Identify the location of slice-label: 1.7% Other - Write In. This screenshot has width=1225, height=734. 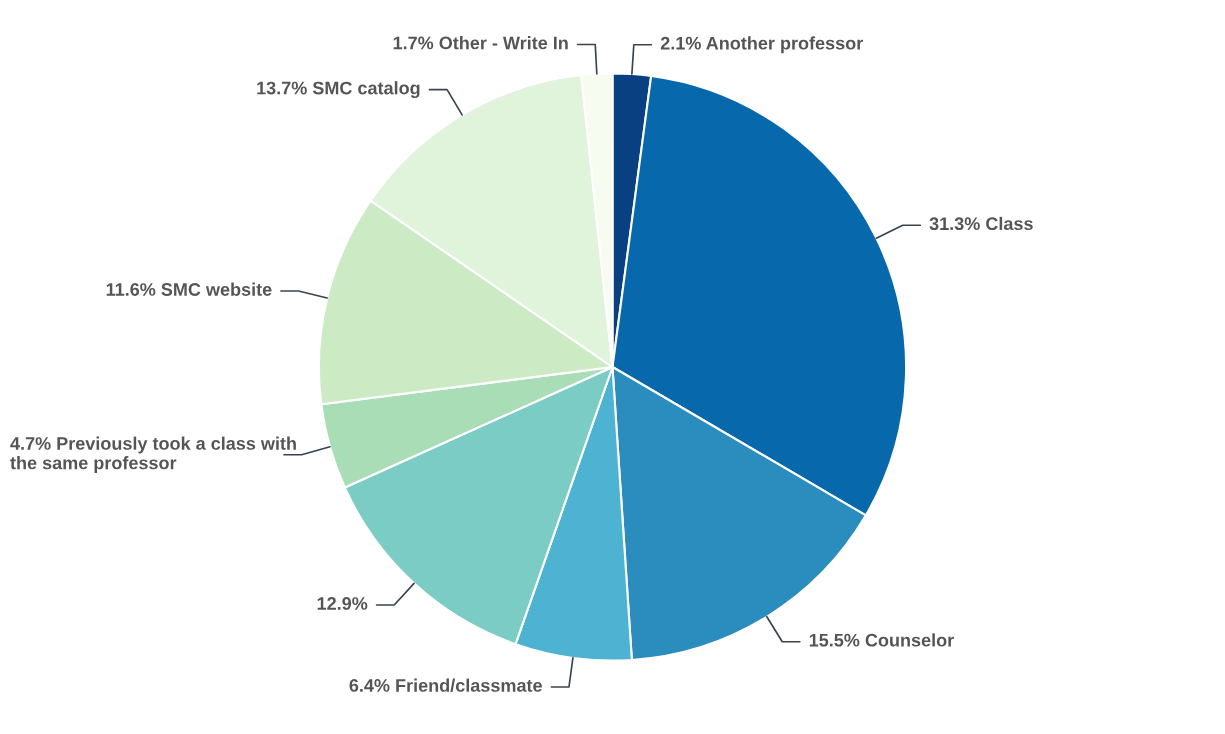
(480, 43).